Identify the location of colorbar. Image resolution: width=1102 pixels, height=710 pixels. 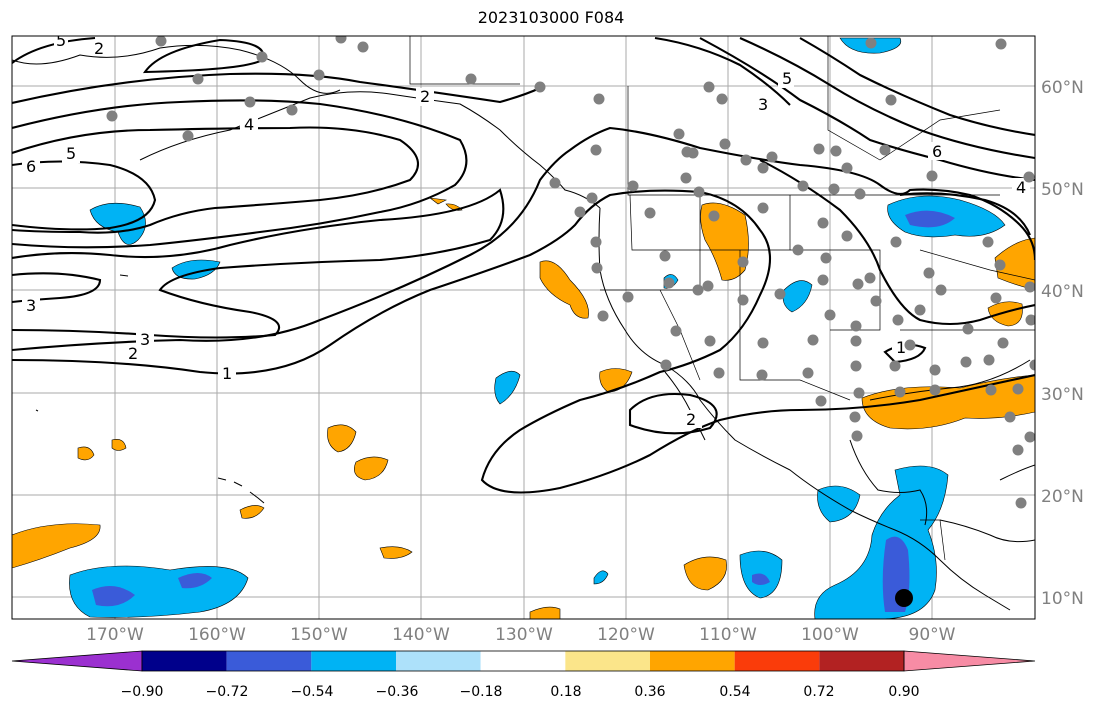
(523, 661).